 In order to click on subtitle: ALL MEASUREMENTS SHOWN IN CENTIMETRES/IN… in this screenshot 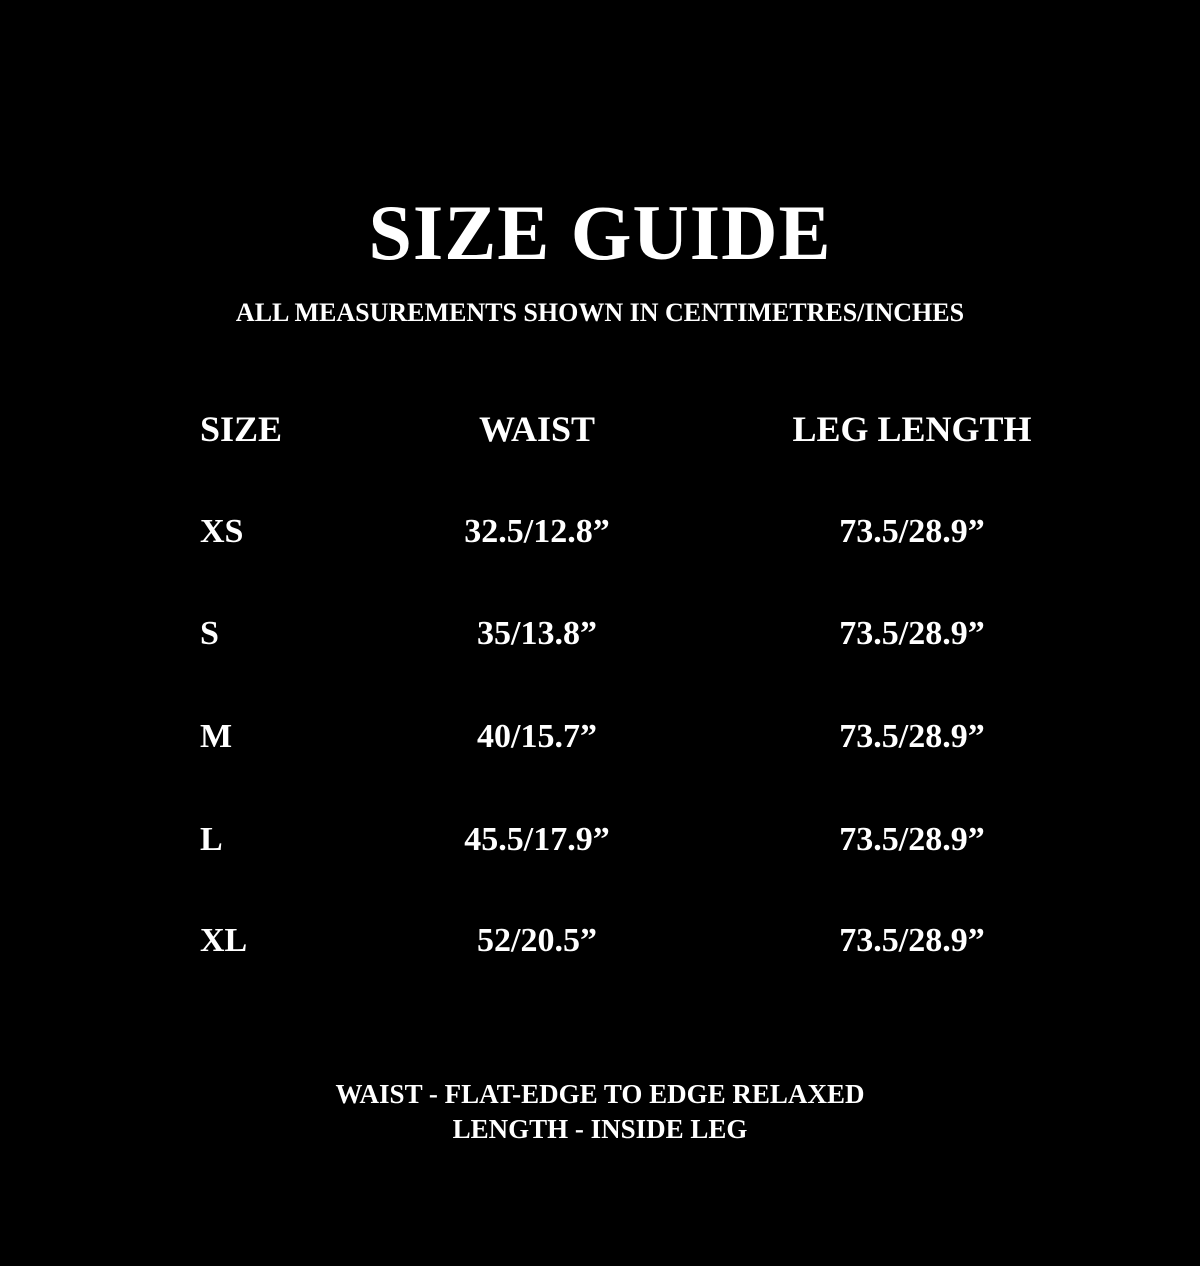, I will do `click(600, 312)`.